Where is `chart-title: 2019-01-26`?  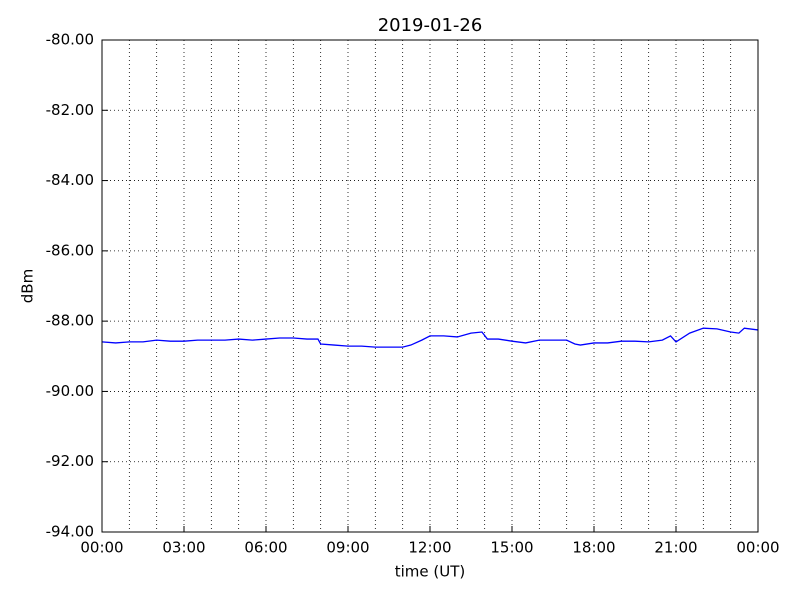
chart-title: 2019-01-26 is located at coordinates (430, 25).